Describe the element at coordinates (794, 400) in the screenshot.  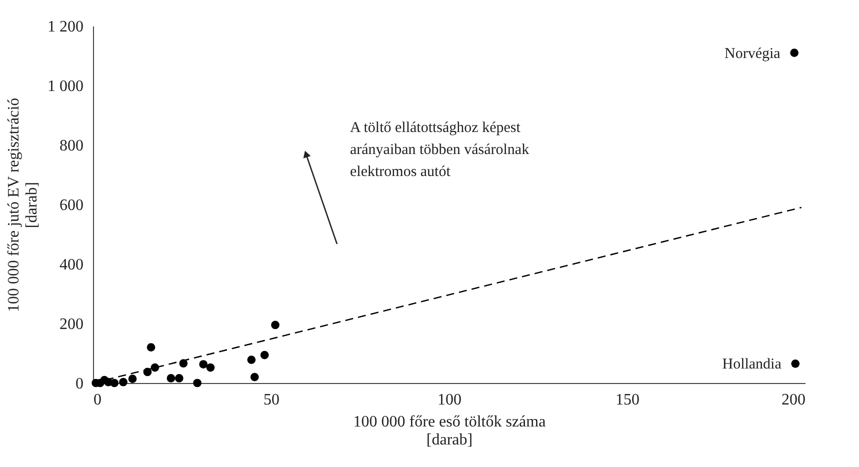
I see `x-tick-label: 200` at that location.